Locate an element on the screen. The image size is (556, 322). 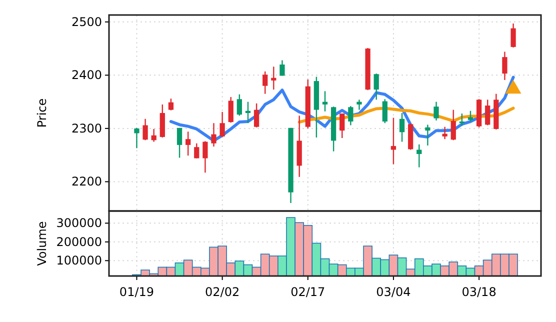
y-tick-label: 2200 is located at coordinates (86, 181).